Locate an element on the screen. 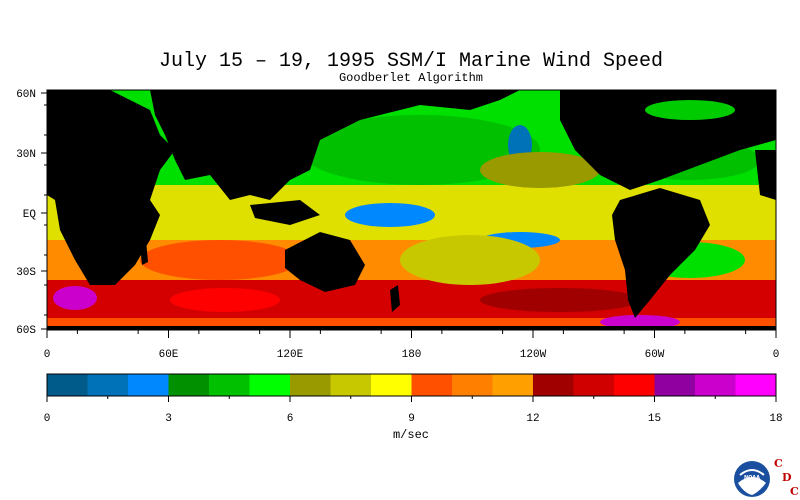 The image size is (800, 500). colorbar-tick-label: 12 is located at coordinates (532, 419).